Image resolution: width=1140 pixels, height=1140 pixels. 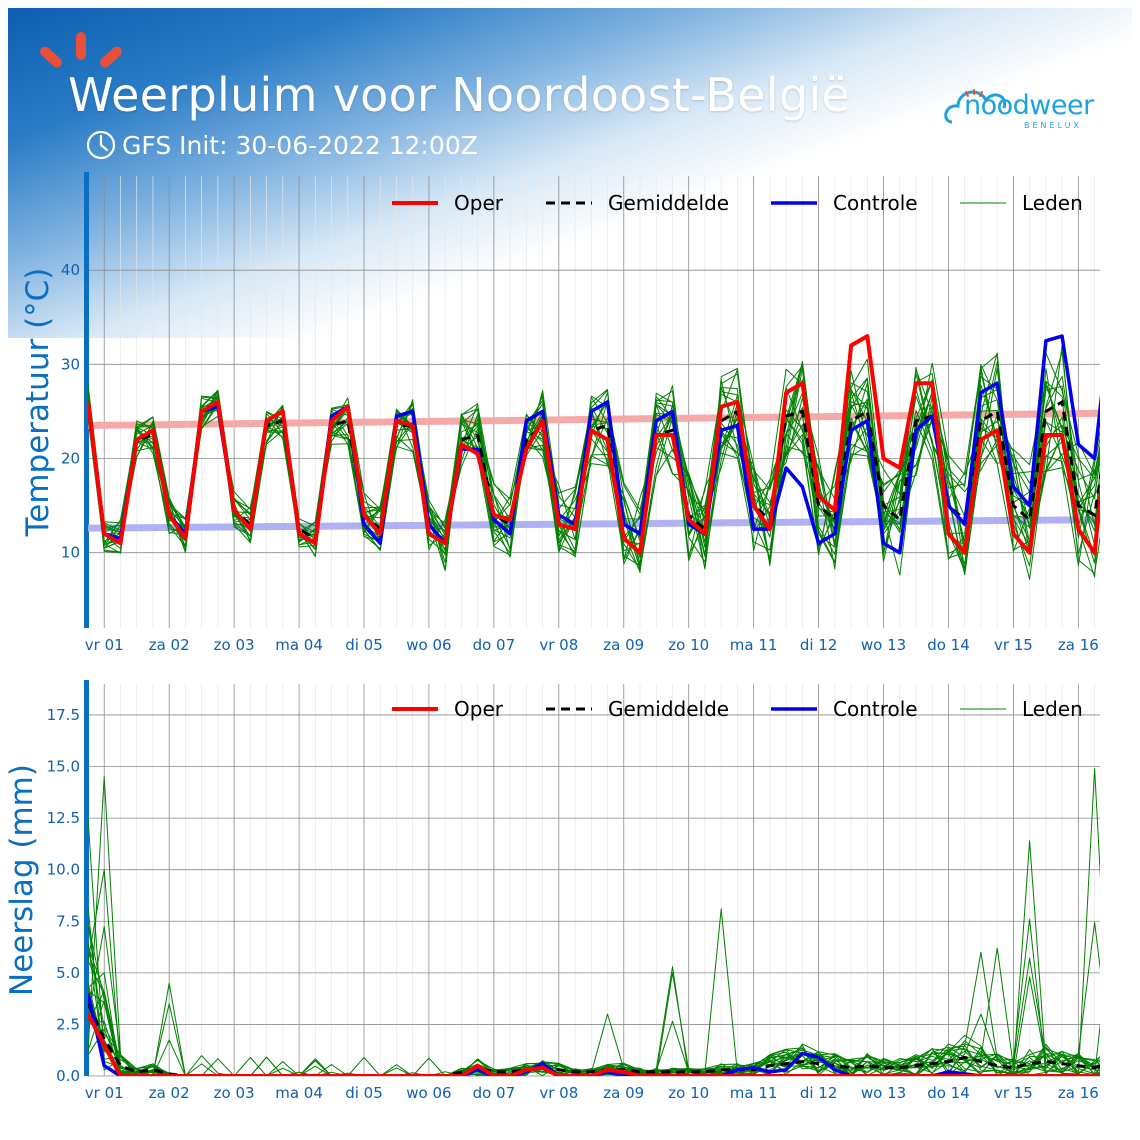 What do you see at coordinates (70, 459) in the screenshot?
I see `y-tick-label: 20` at bounding box center [70, 459].